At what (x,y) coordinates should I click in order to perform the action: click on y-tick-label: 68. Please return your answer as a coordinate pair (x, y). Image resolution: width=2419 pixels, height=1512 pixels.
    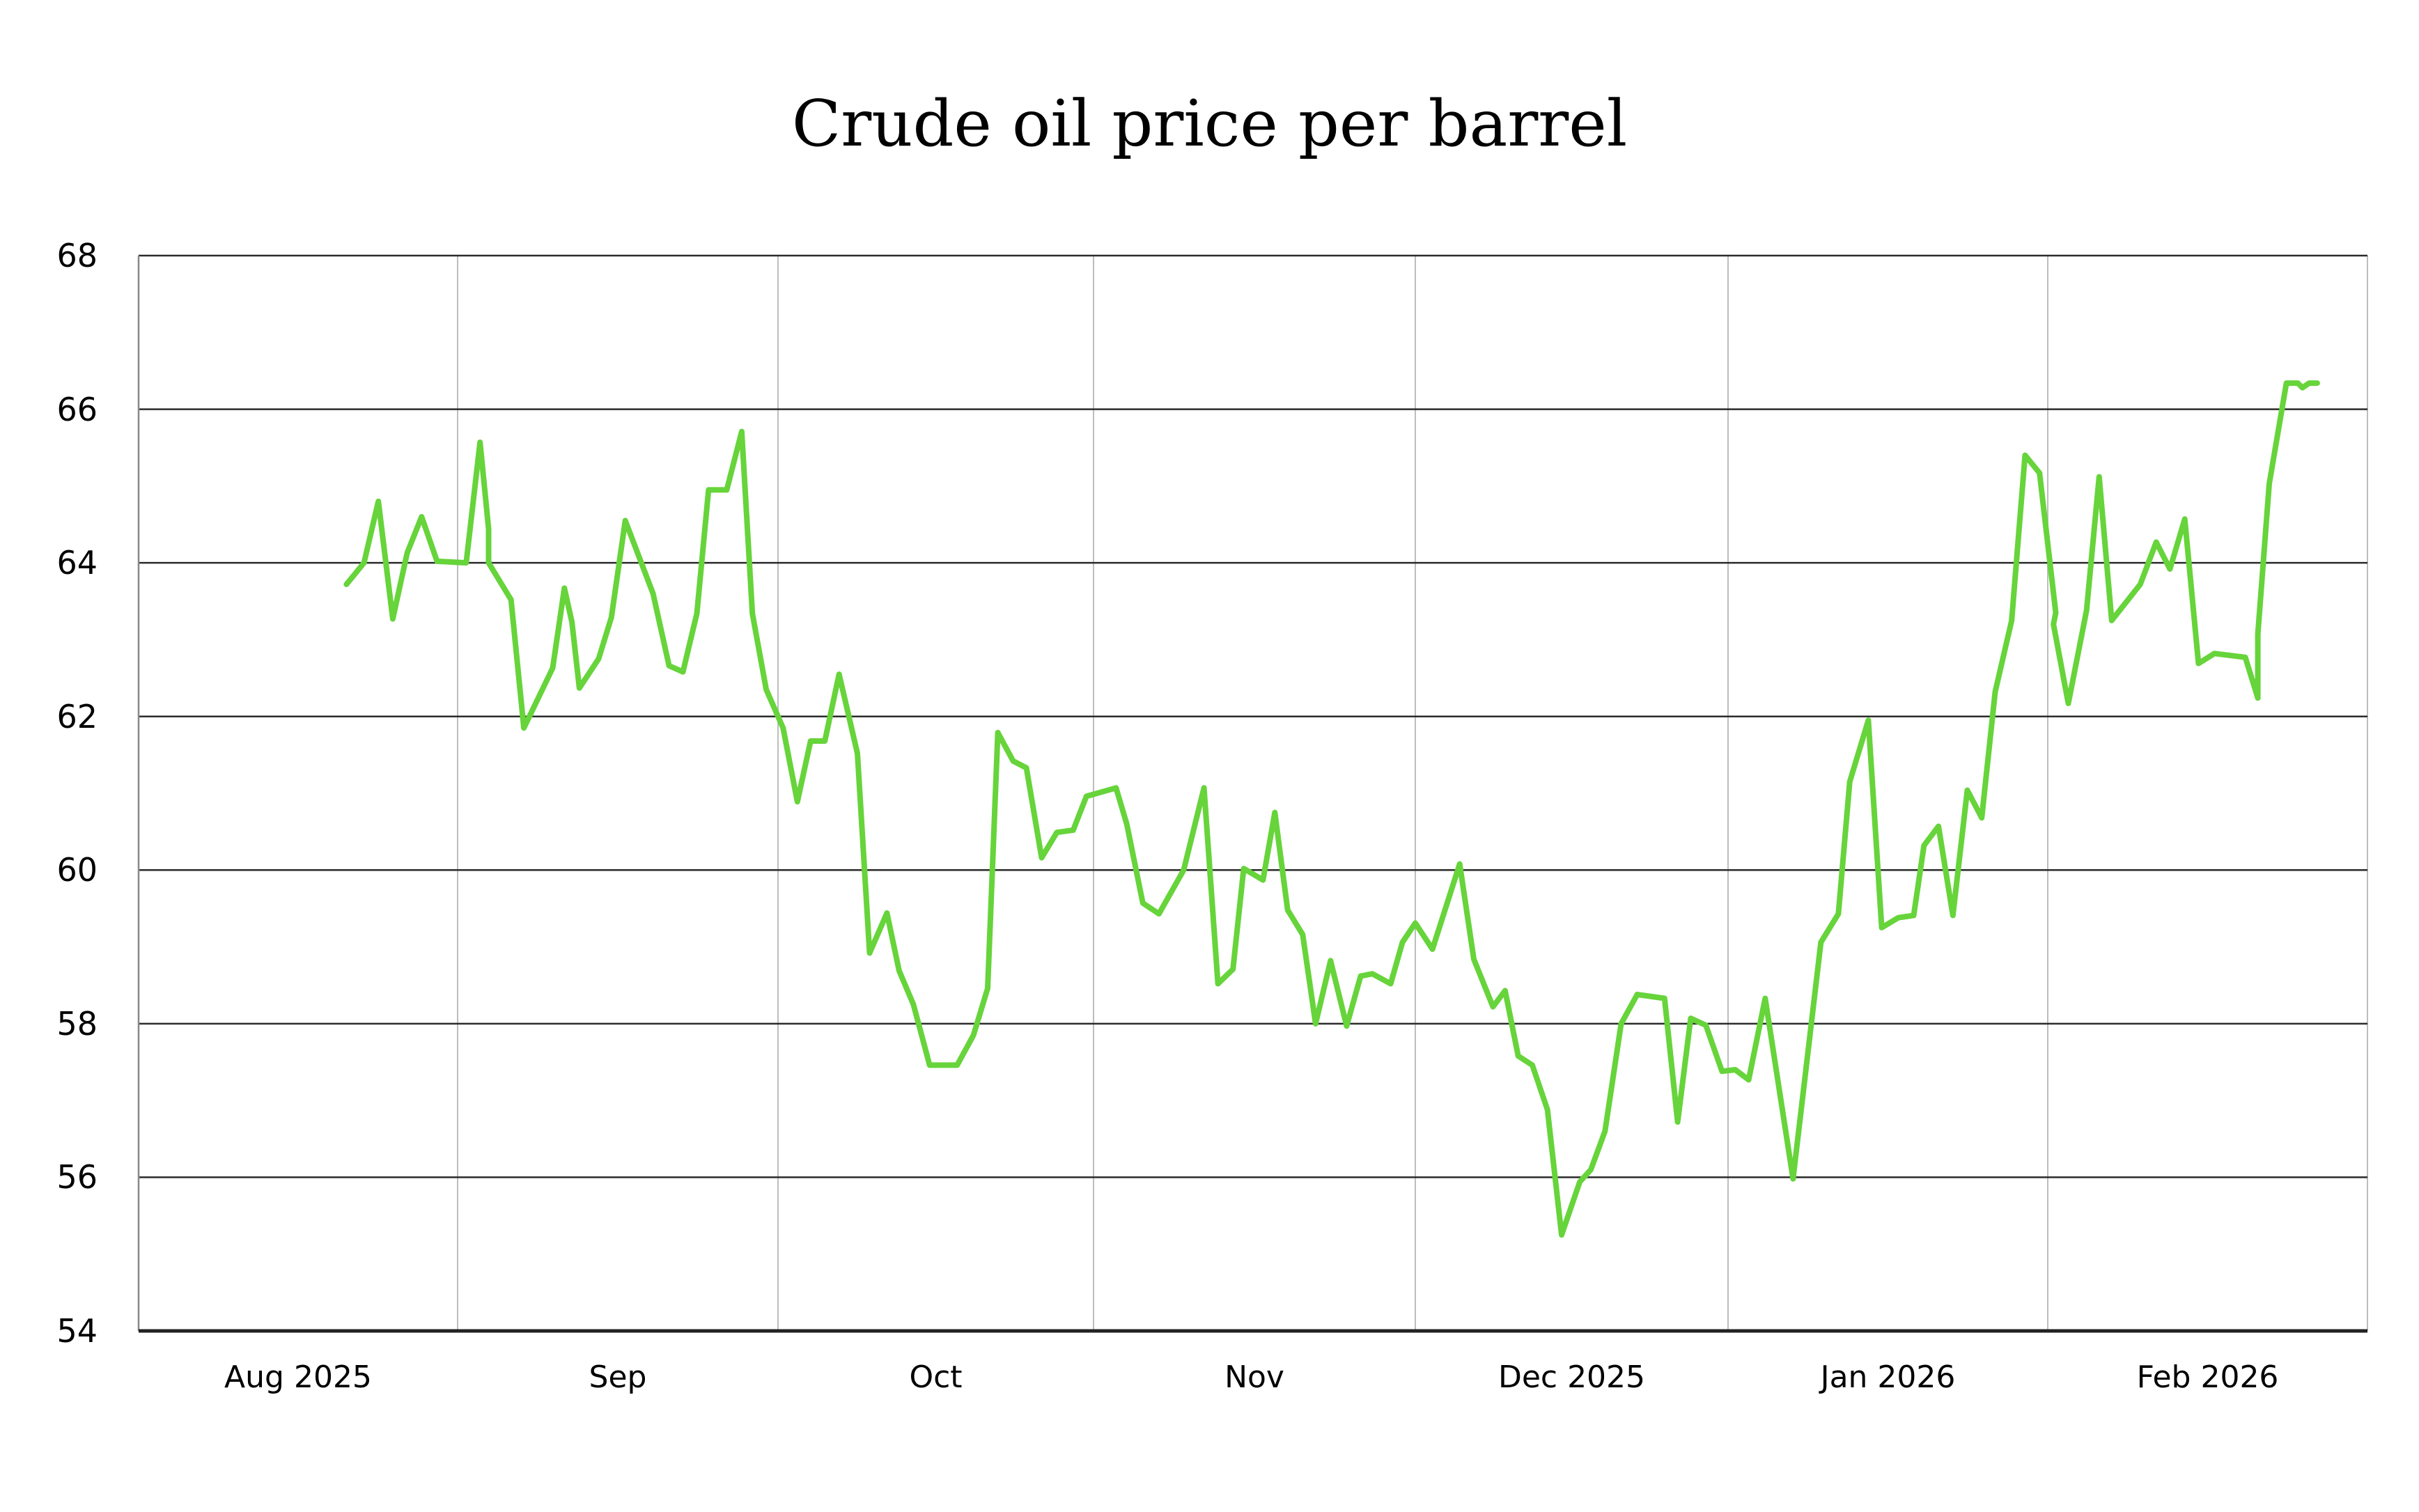
    Looking at the image, I should click on (77, 256).